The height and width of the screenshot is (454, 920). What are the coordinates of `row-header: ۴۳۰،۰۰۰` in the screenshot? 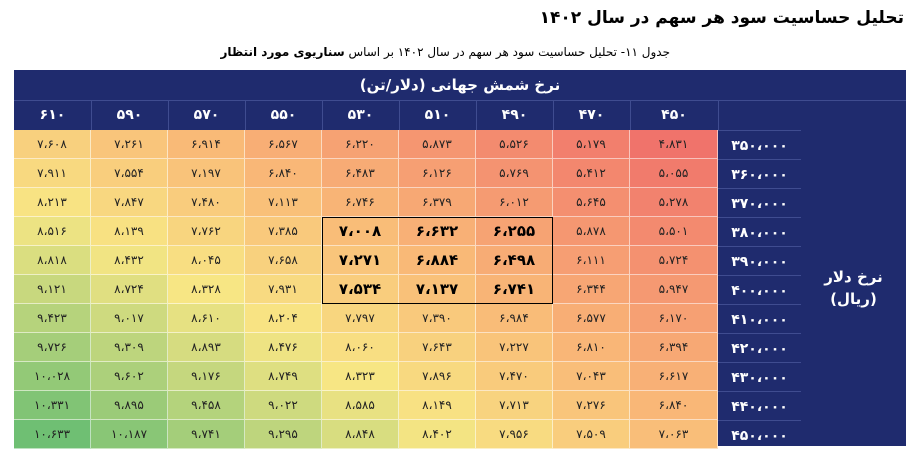 It's located at (759, 377).